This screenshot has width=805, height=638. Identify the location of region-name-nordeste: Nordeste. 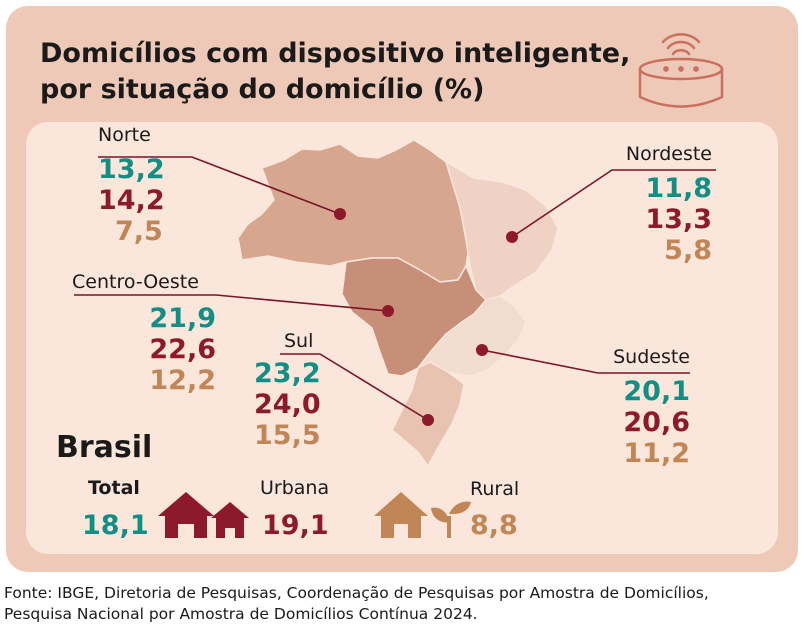
(668, 154).